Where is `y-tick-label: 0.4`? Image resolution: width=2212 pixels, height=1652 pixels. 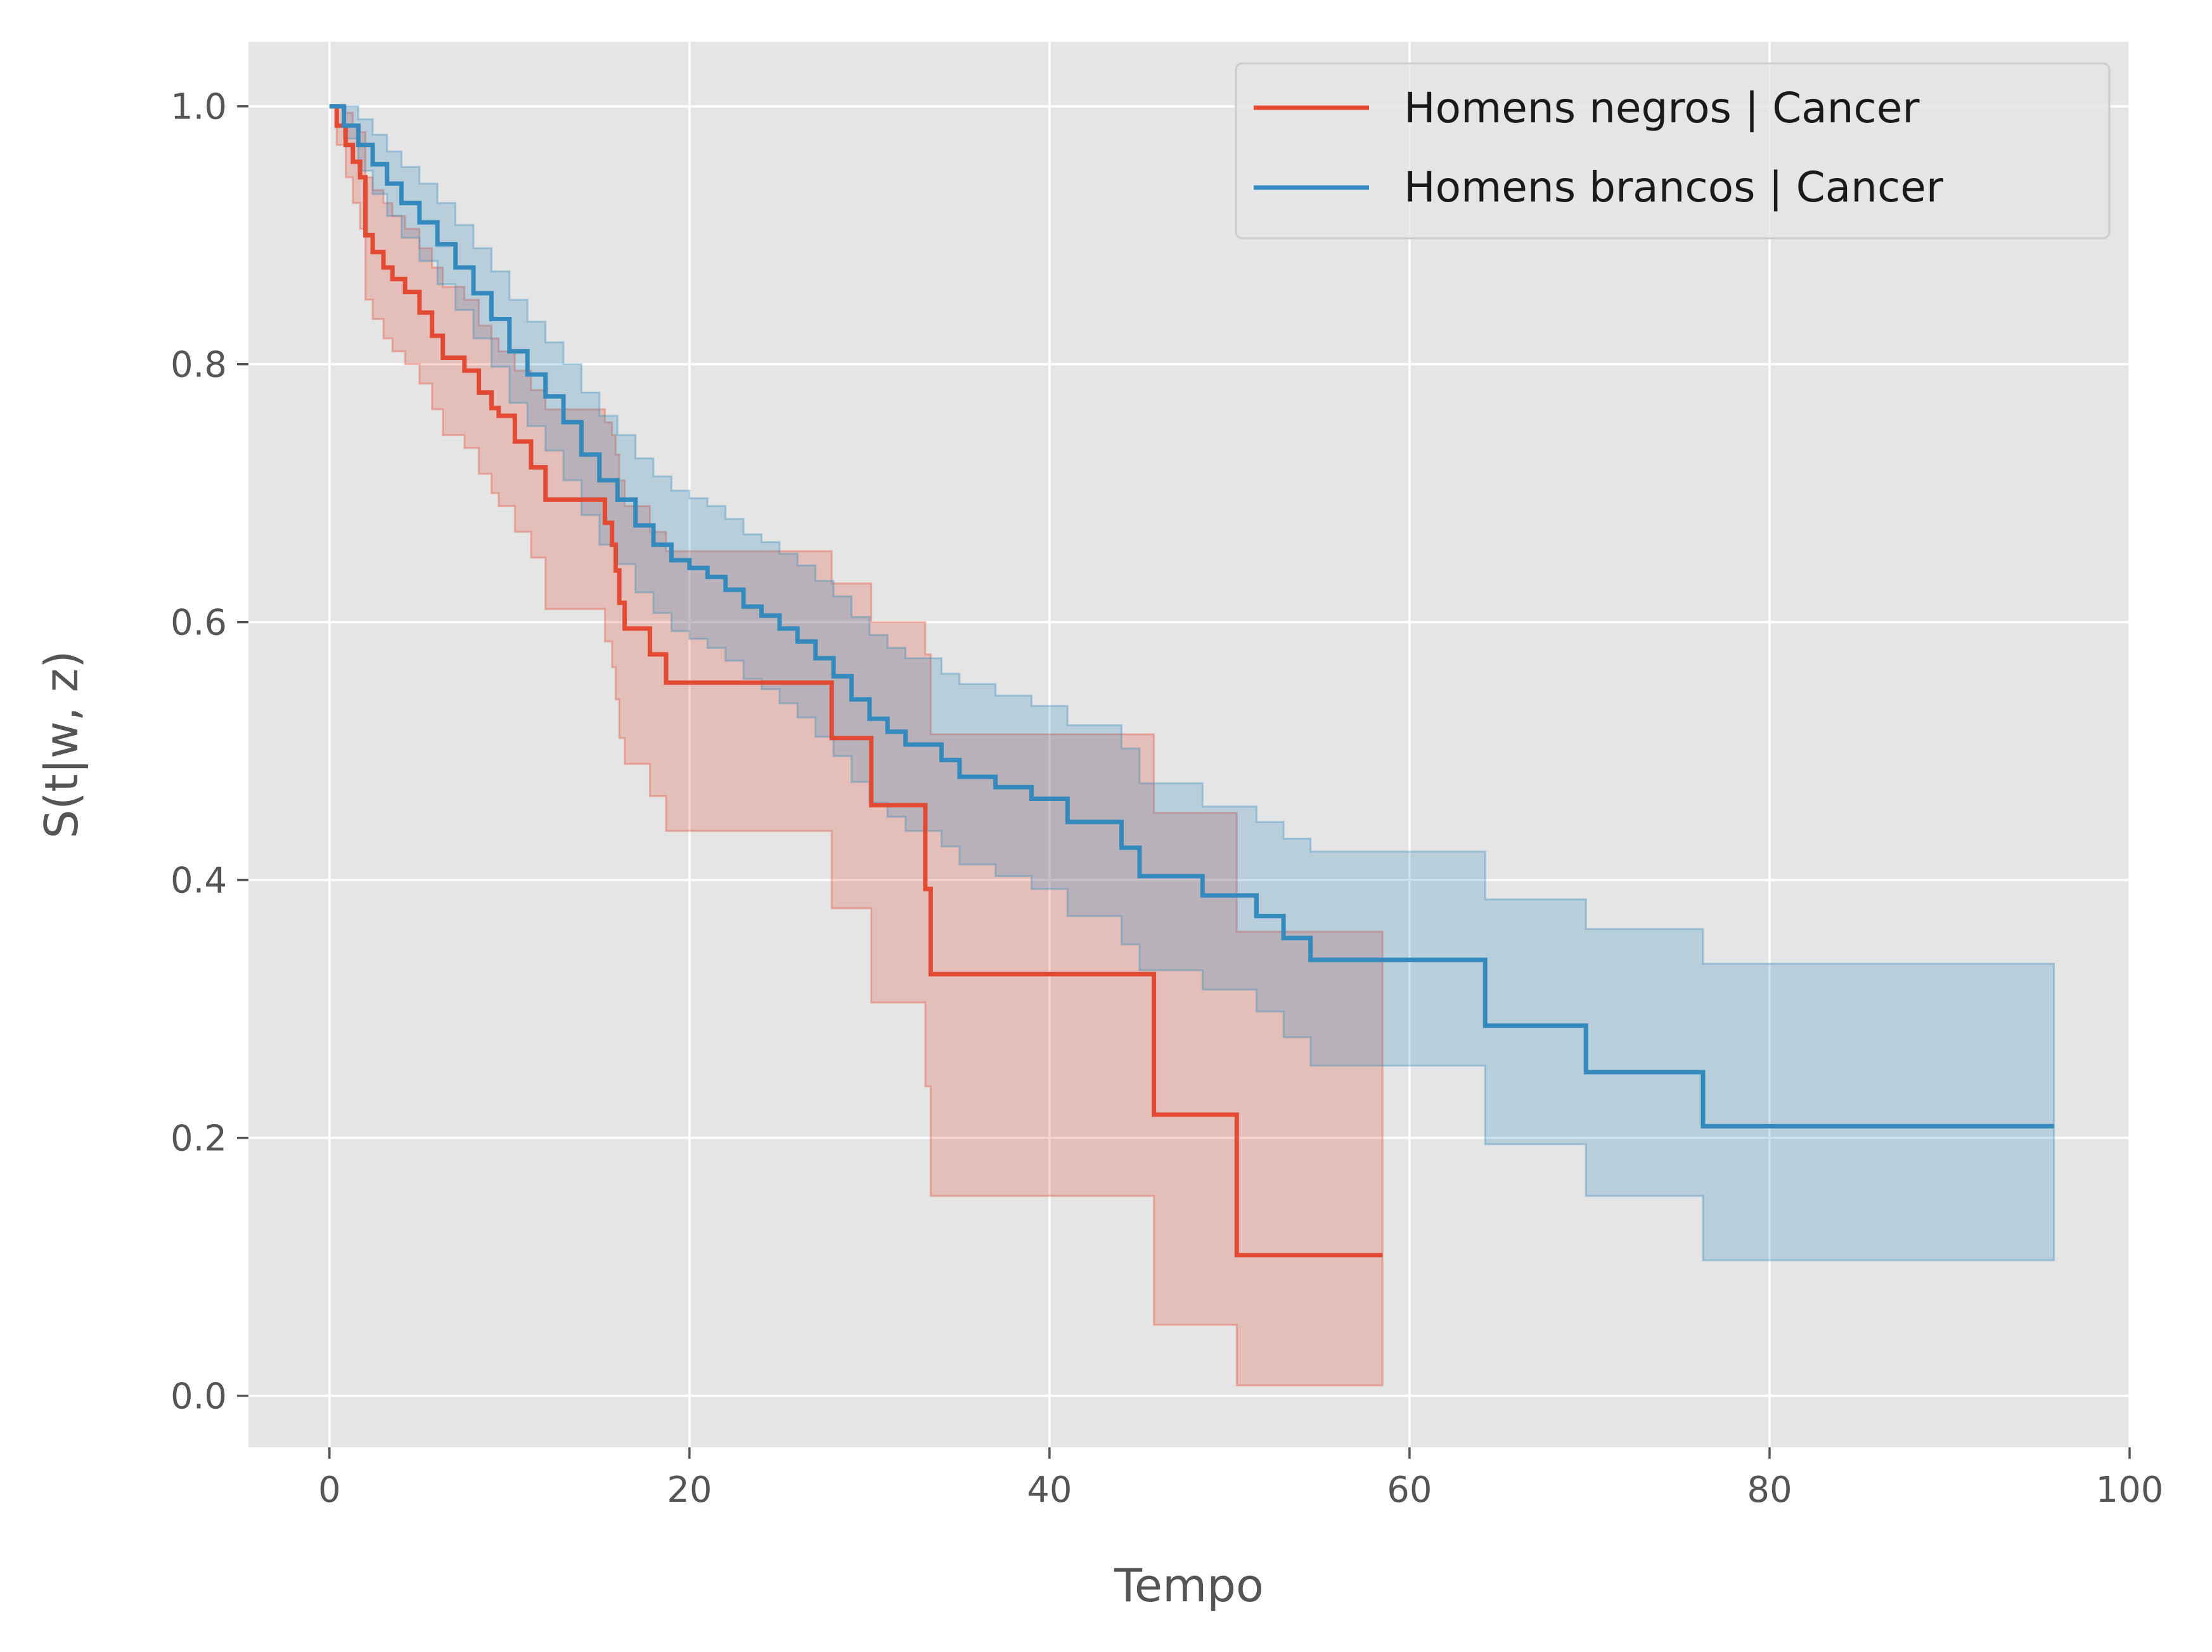 y-tick-label: 0.4 is located at coordinates (199, 882).